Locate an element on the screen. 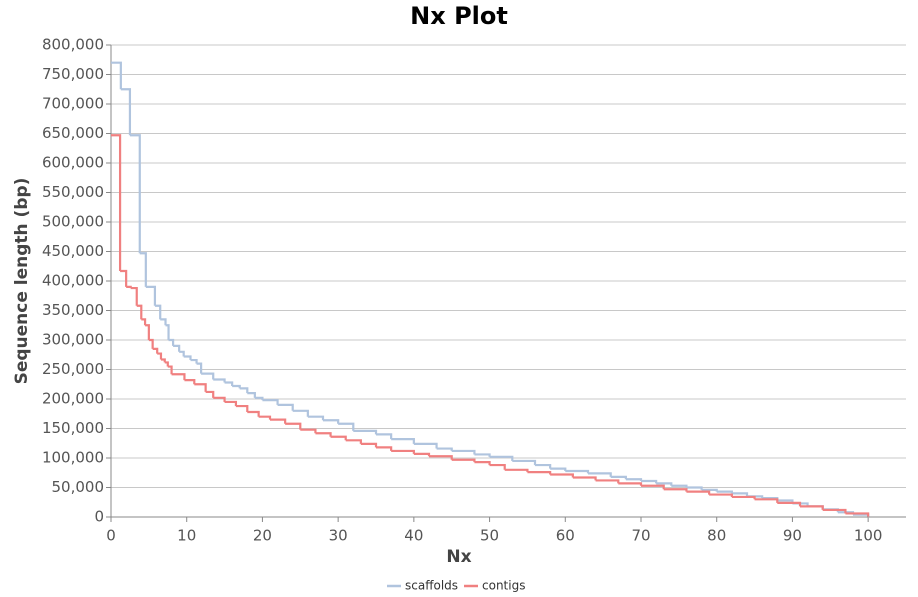 This screenshot has height=597, width=918. y-tick-label: 0 is located at coordinates (99, 517).